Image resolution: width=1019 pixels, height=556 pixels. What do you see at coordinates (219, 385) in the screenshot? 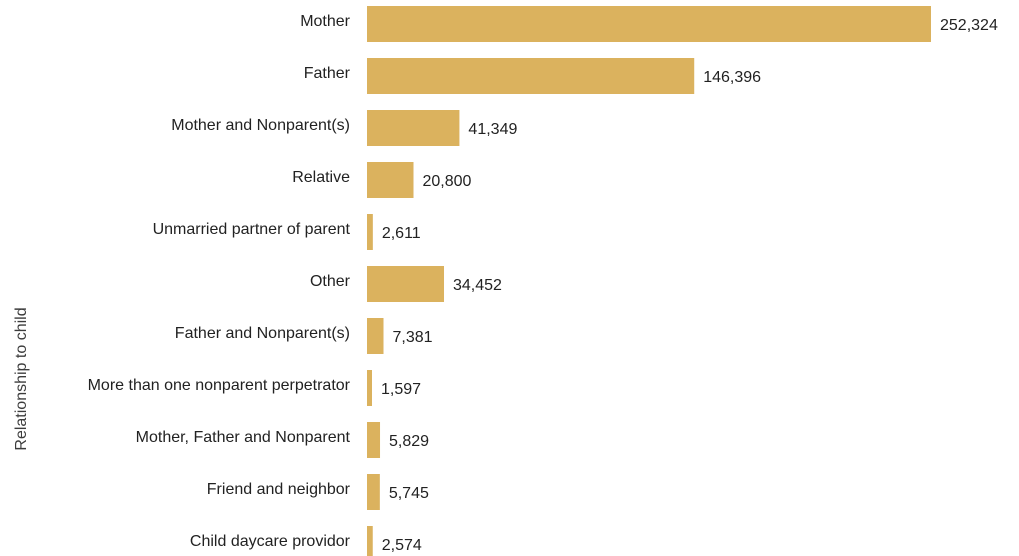
I see `category-label: More than one nonparent perpetrator` at bounding box center [219, 385].